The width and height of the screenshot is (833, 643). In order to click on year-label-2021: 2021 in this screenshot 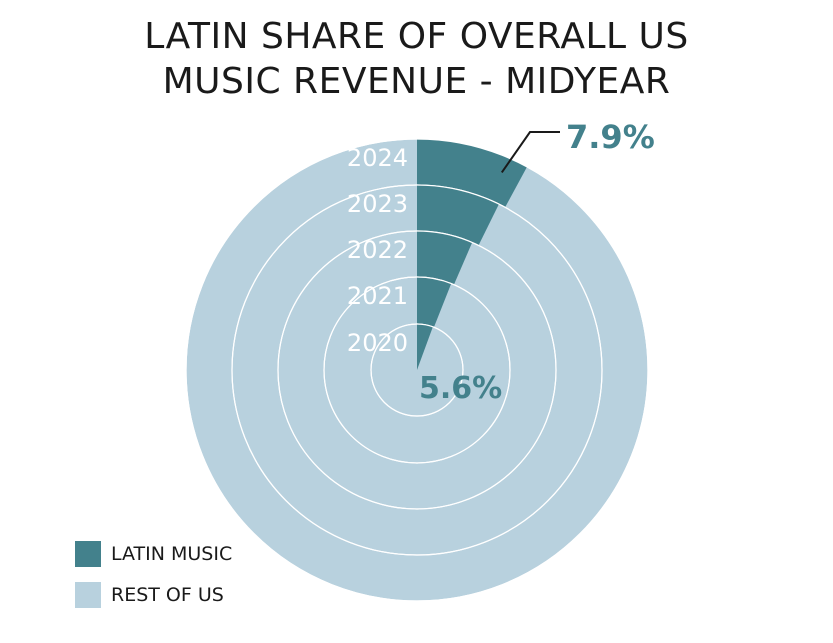, I will do `click(377, 296)`.